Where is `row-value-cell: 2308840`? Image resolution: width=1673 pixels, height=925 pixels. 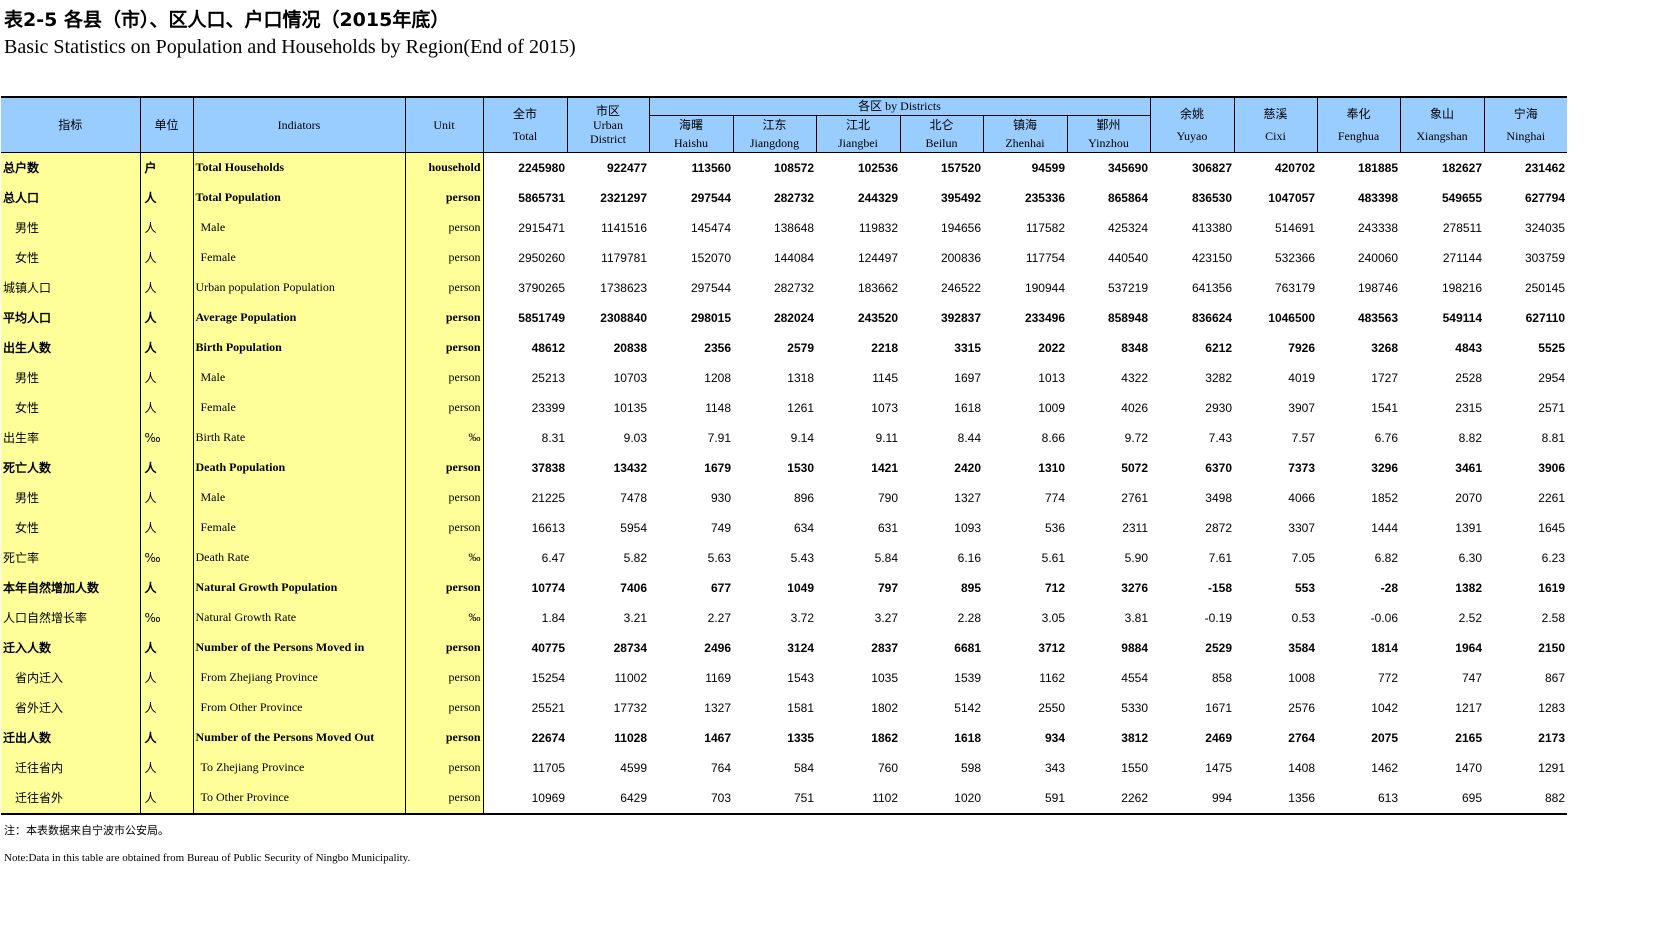
row-value-cell: 2308840 is located at coordinates (623, 317).